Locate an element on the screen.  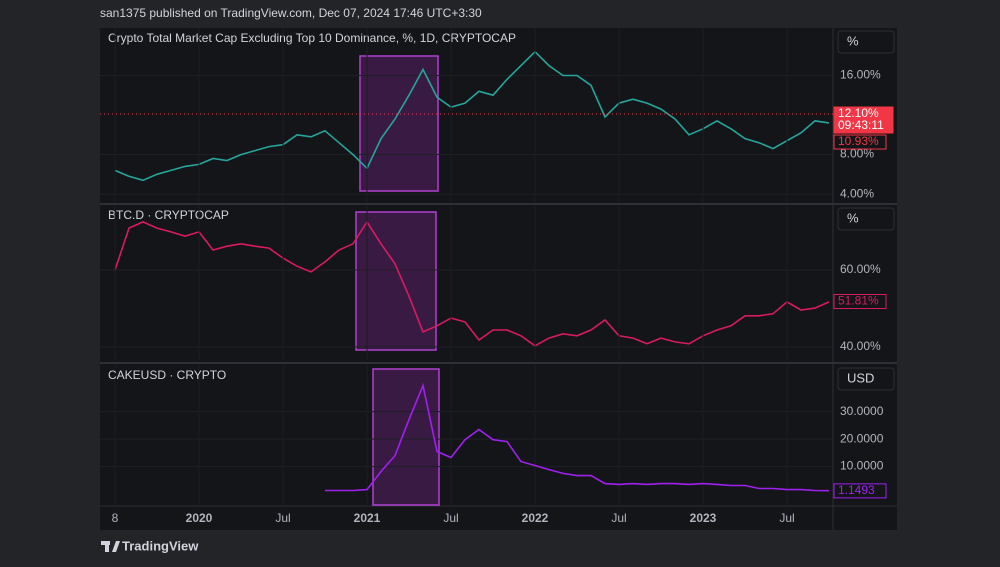
footer-brand: TradingView is located at coordinates (160, 545).